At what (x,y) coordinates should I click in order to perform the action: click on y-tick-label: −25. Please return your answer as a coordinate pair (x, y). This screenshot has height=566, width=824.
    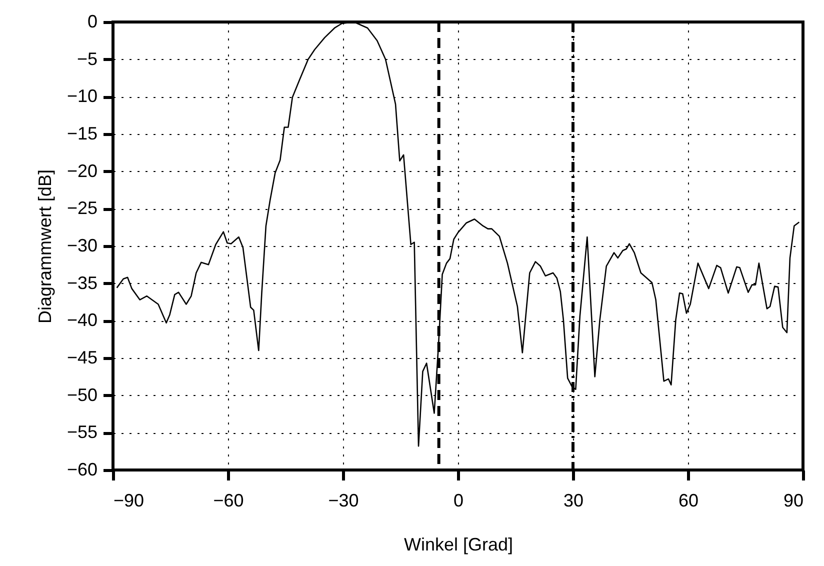
    Looking at the image, I should click on (82, 208).